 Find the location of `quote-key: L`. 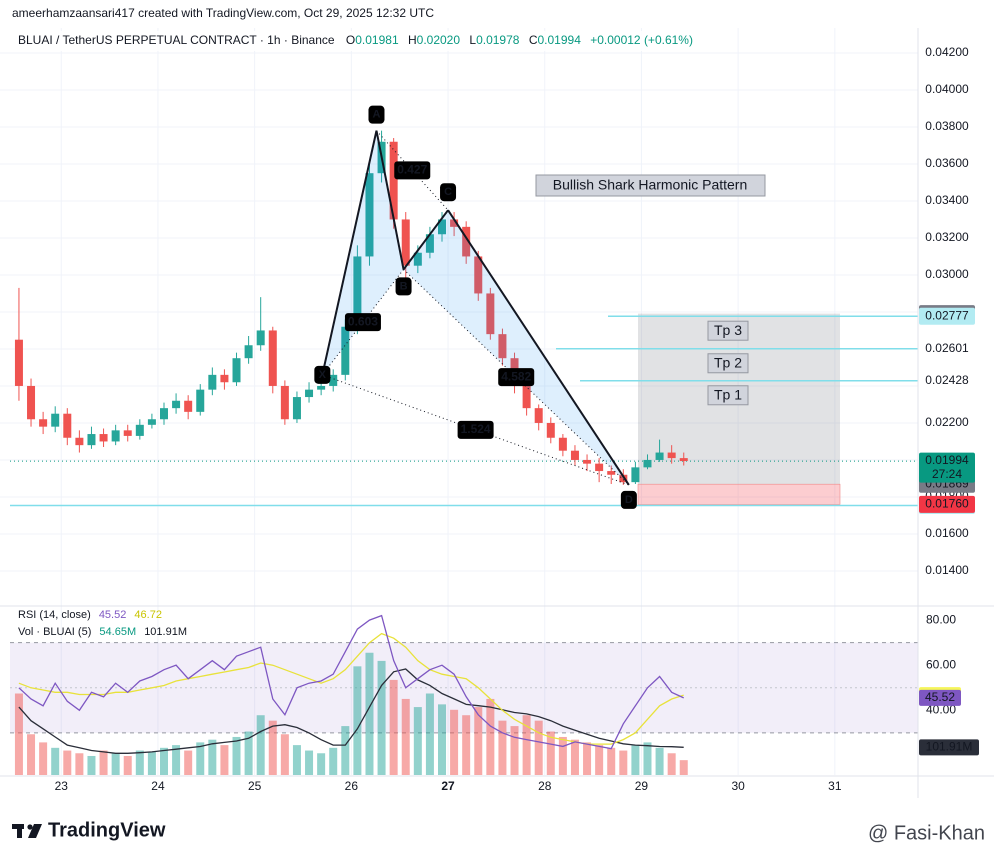

quote-key: L is located at coordinates (472, 40).